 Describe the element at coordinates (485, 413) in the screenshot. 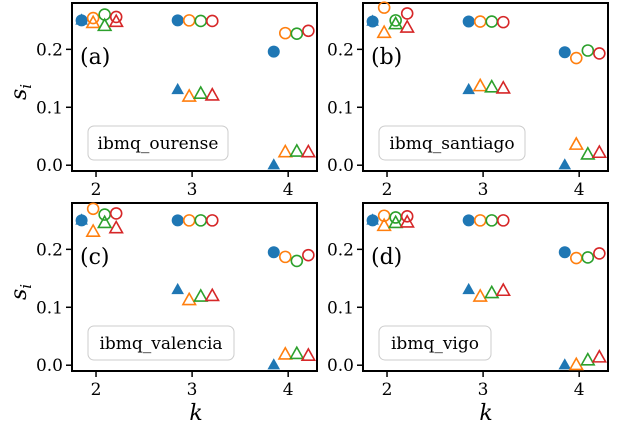

I see `x-axis-label-right: k` at that location.